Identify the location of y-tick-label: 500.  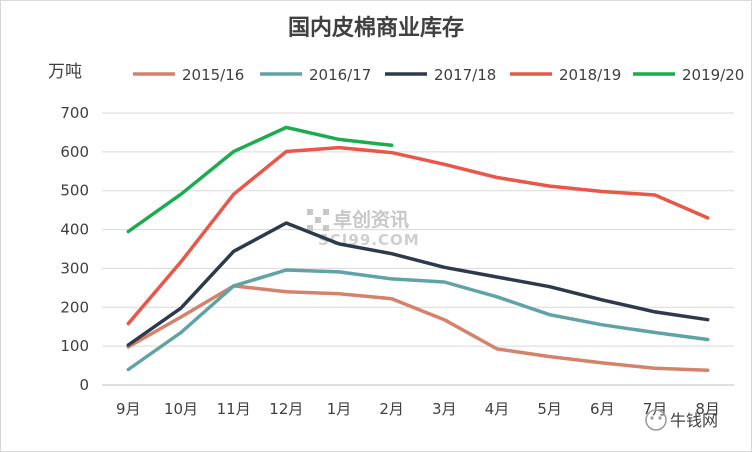
(74, 191).